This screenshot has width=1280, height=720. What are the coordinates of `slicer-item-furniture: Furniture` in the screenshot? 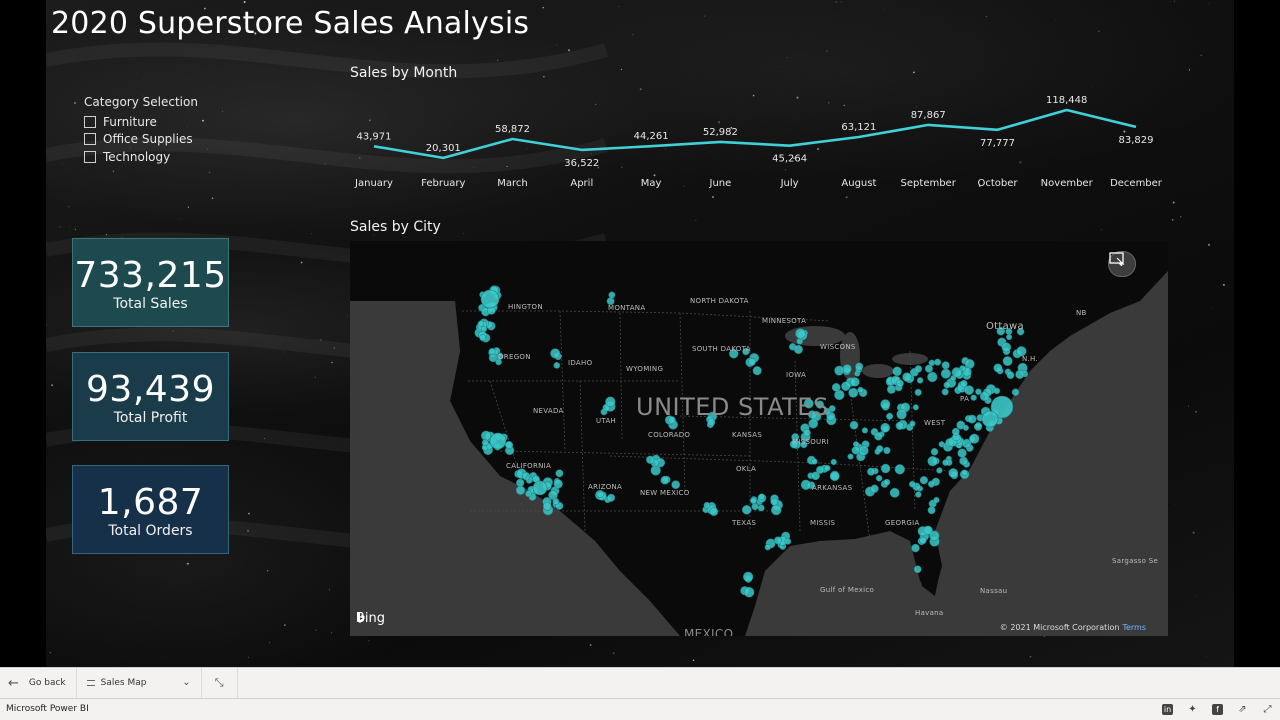 It's located at (141, 122).